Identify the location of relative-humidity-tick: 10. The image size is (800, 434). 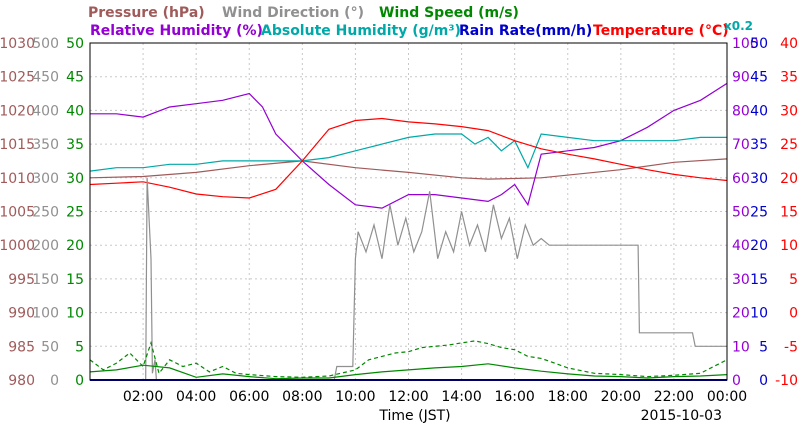
(741, 347).